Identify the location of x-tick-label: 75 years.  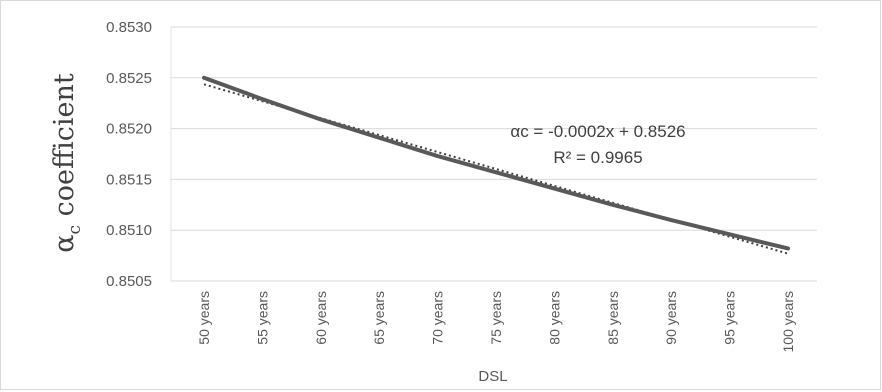
(496, 318).